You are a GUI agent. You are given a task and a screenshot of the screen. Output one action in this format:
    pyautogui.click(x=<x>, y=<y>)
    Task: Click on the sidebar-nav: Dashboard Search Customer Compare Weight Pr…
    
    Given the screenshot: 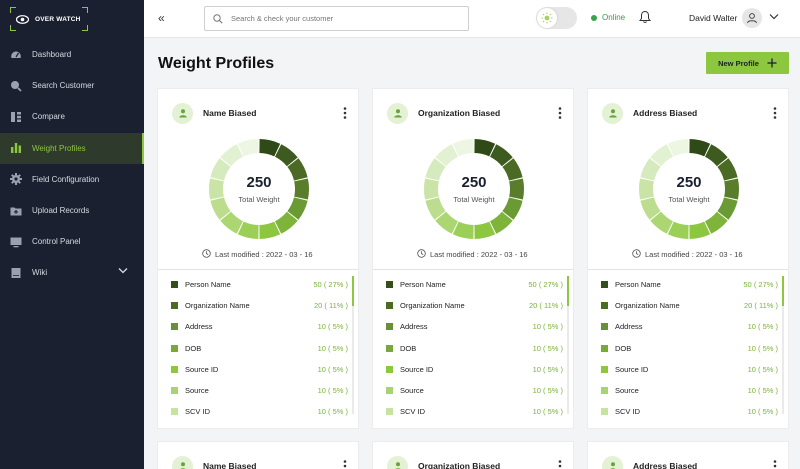 What is the action you would take?
    pyautogui.click(x=72, y=164)
    